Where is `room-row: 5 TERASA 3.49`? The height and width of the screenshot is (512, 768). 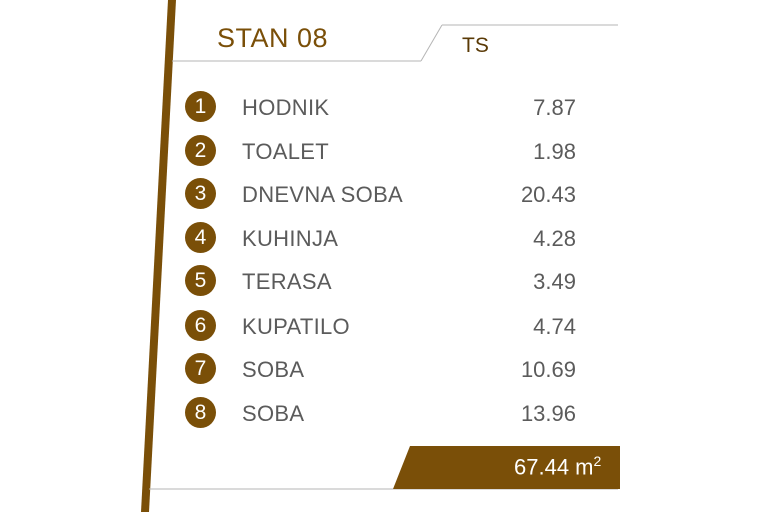
room-row: 5 TERASA 3.49 is located at coordinates (382, 281).